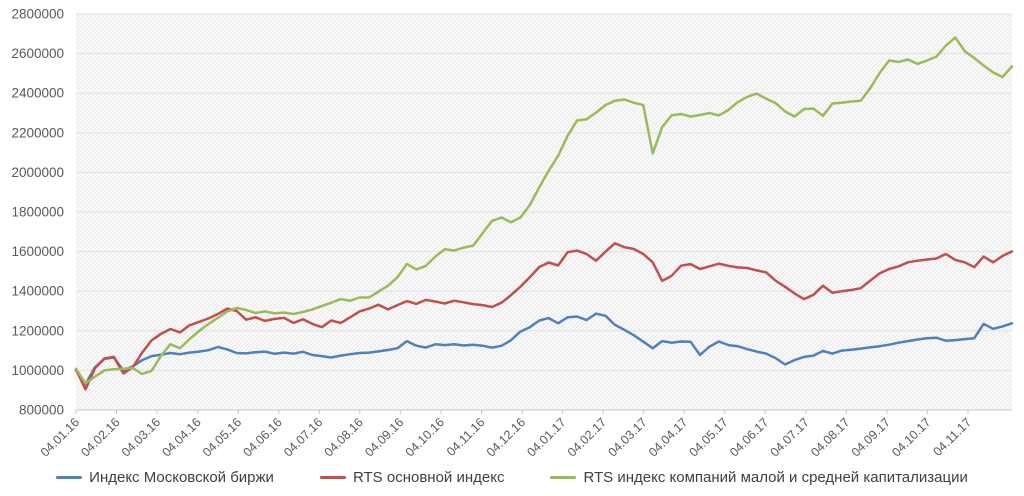 The width and height of the screenshot is (1024, 496). What do you see at coordinates (466, 436) in the screenshot?
I see `x-tick-label: 04.11.16` at bounding box center [466, 436].